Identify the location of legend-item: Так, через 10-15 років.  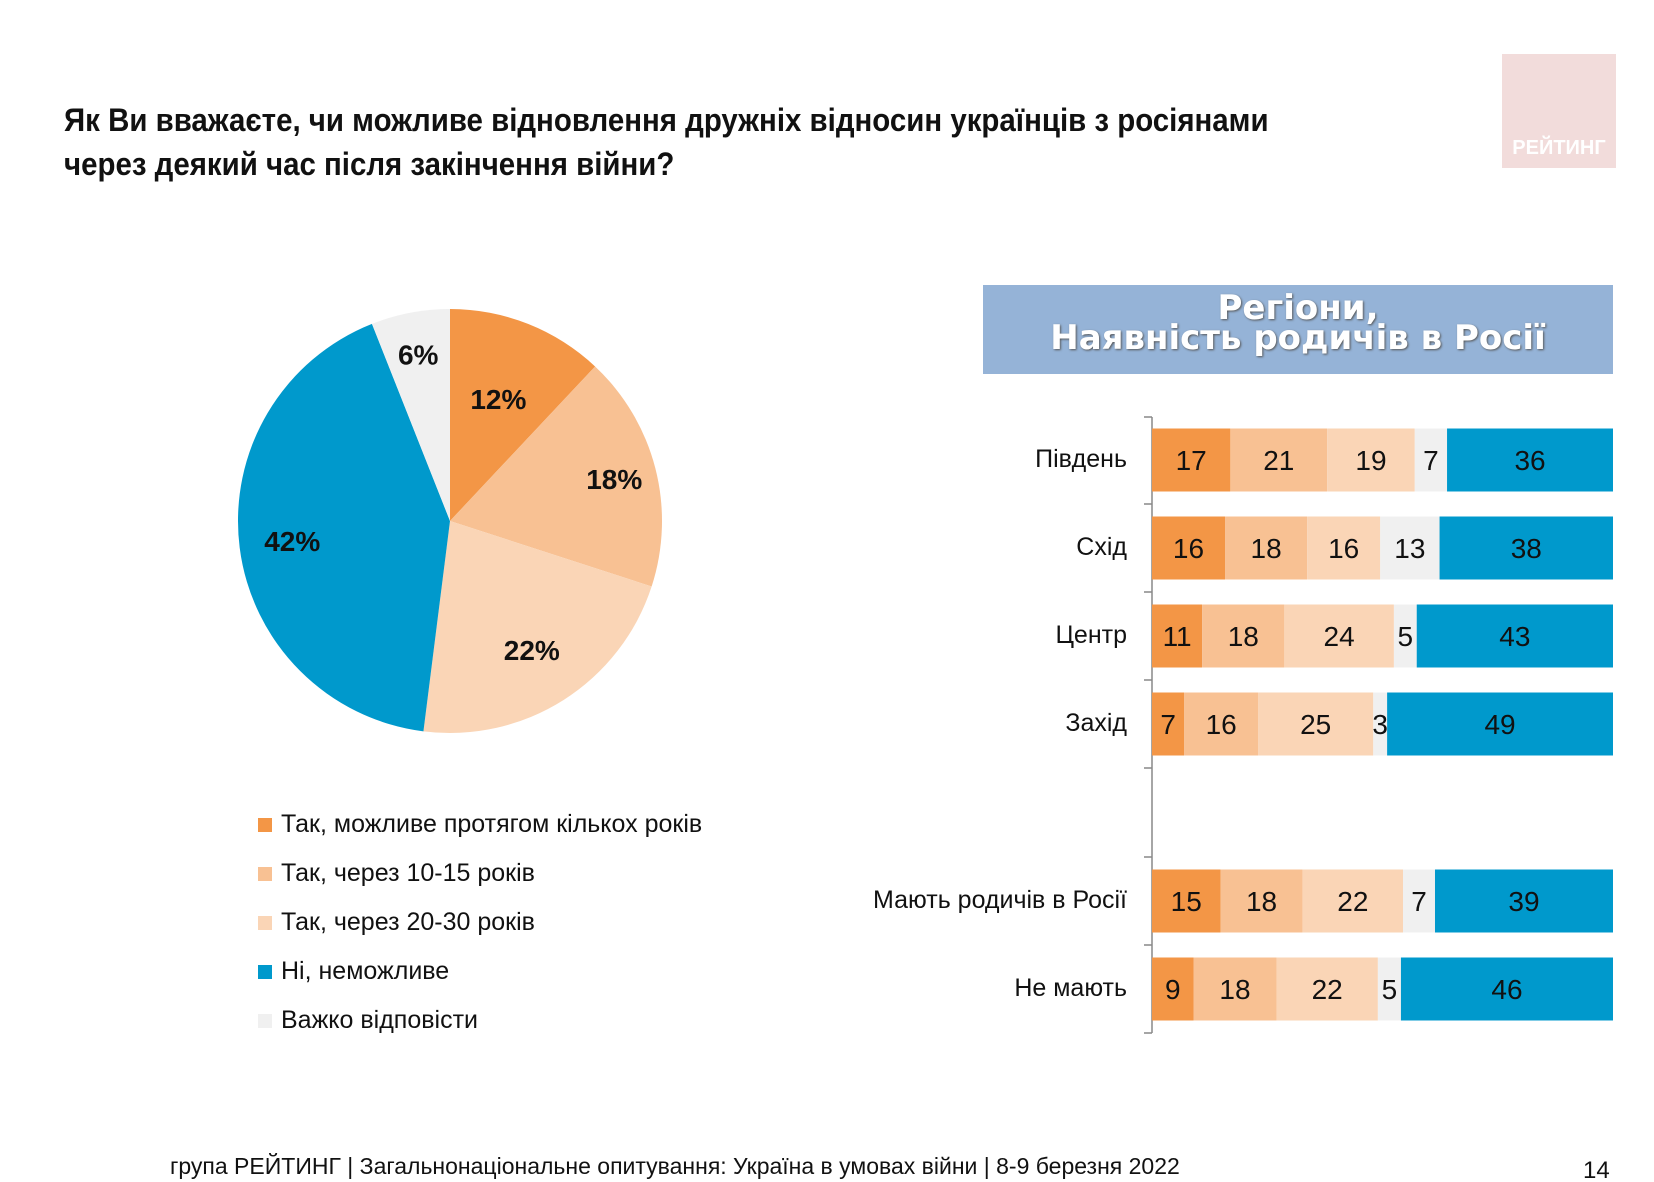
(480, 873).